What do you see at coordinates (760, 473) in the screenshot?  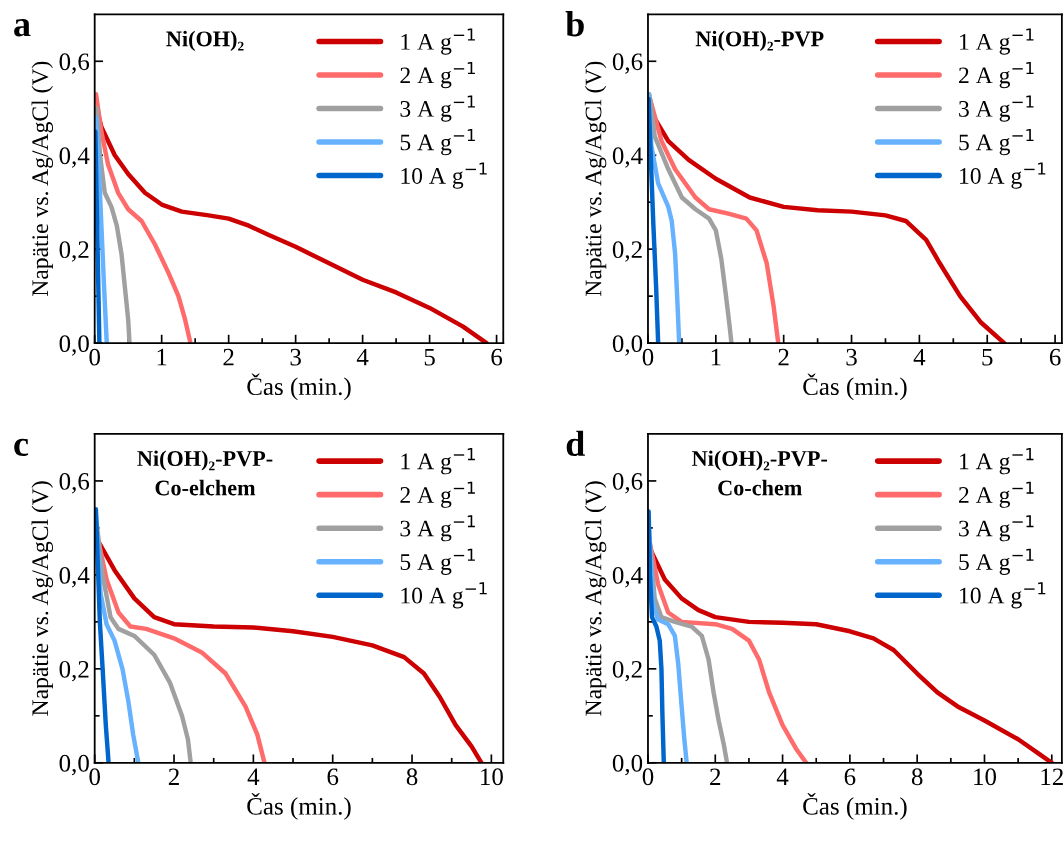 I see `text: Ni(OH)₂-PVP- Co-chem` at bounding box center [760, 473].